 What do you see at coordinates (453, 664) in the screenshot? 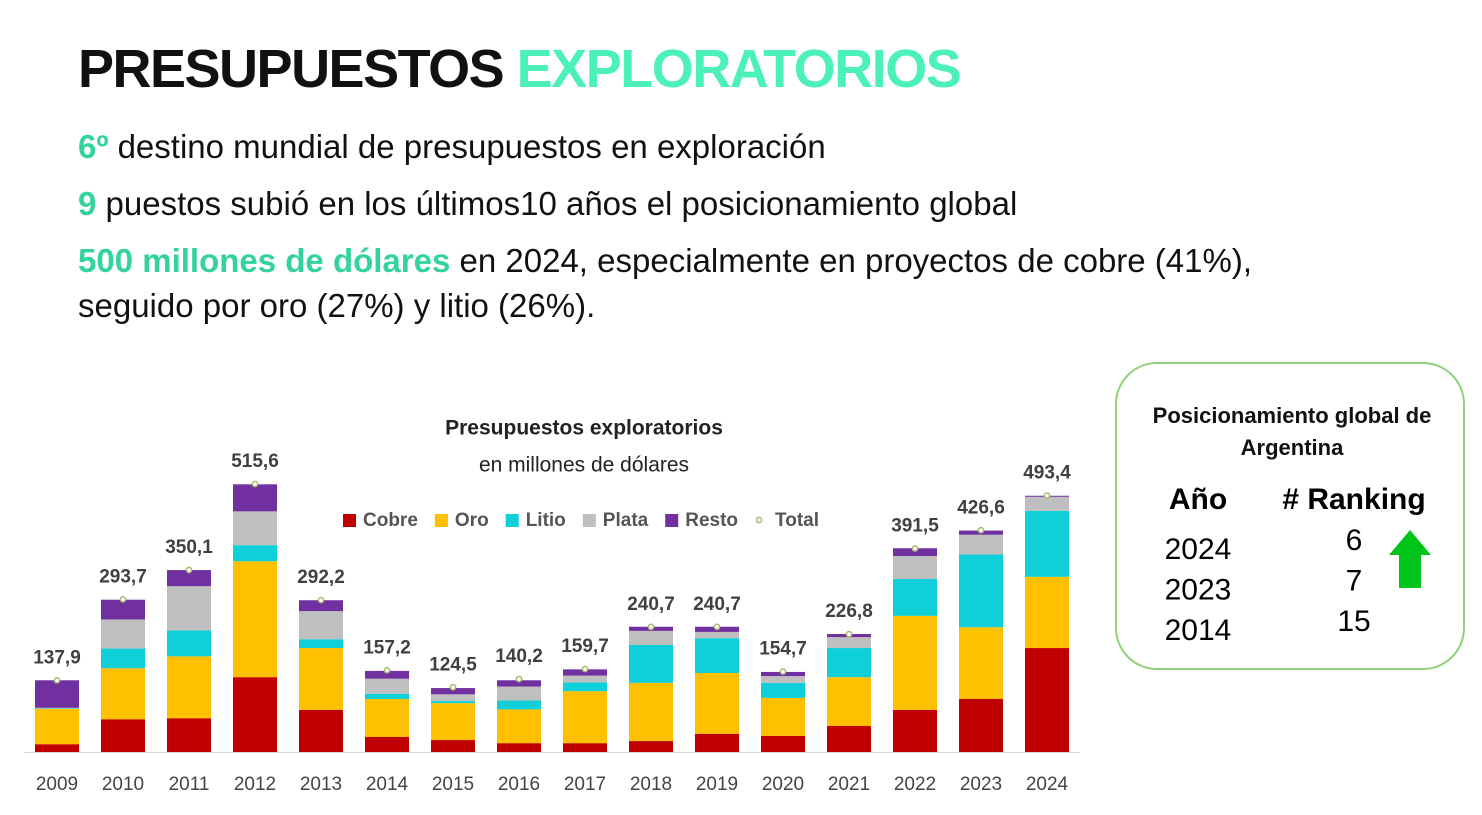
I see `total-label: 124,5` at bounding box center [453, 664].